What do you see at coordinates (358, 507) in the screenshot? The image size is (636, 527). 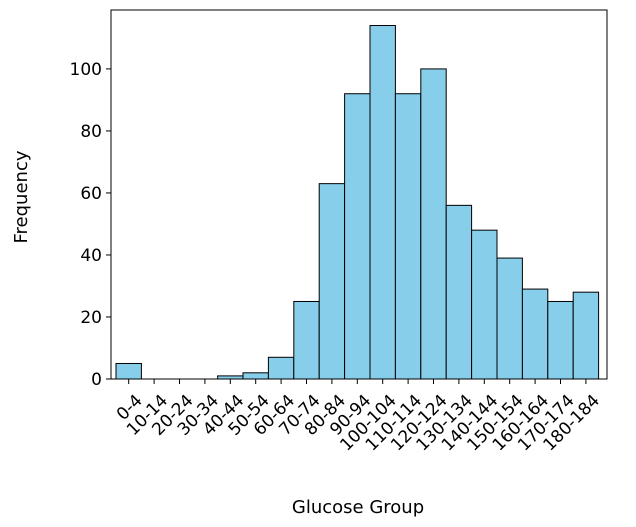 I see `x-axis-title: Glucose Group` at bounding box center [358, 507].